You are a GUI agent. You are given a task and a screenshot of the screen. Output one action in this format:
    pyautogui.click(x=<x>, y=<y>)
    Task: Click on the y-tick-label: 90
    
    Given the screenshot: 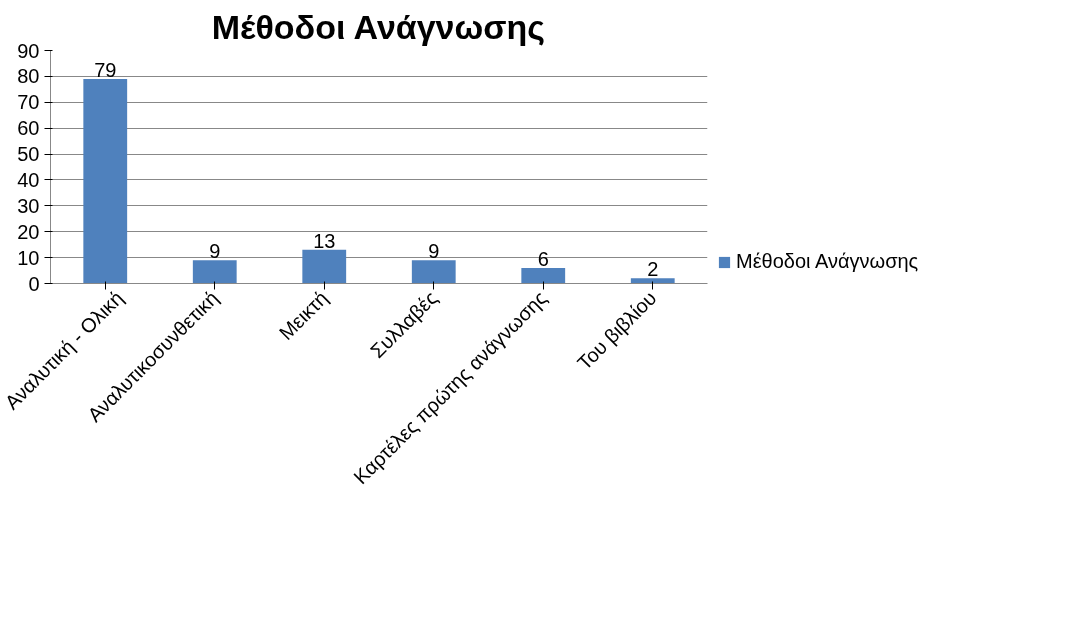 What is the action you would take?
    pyautogui.click(x=28, y=50)
    